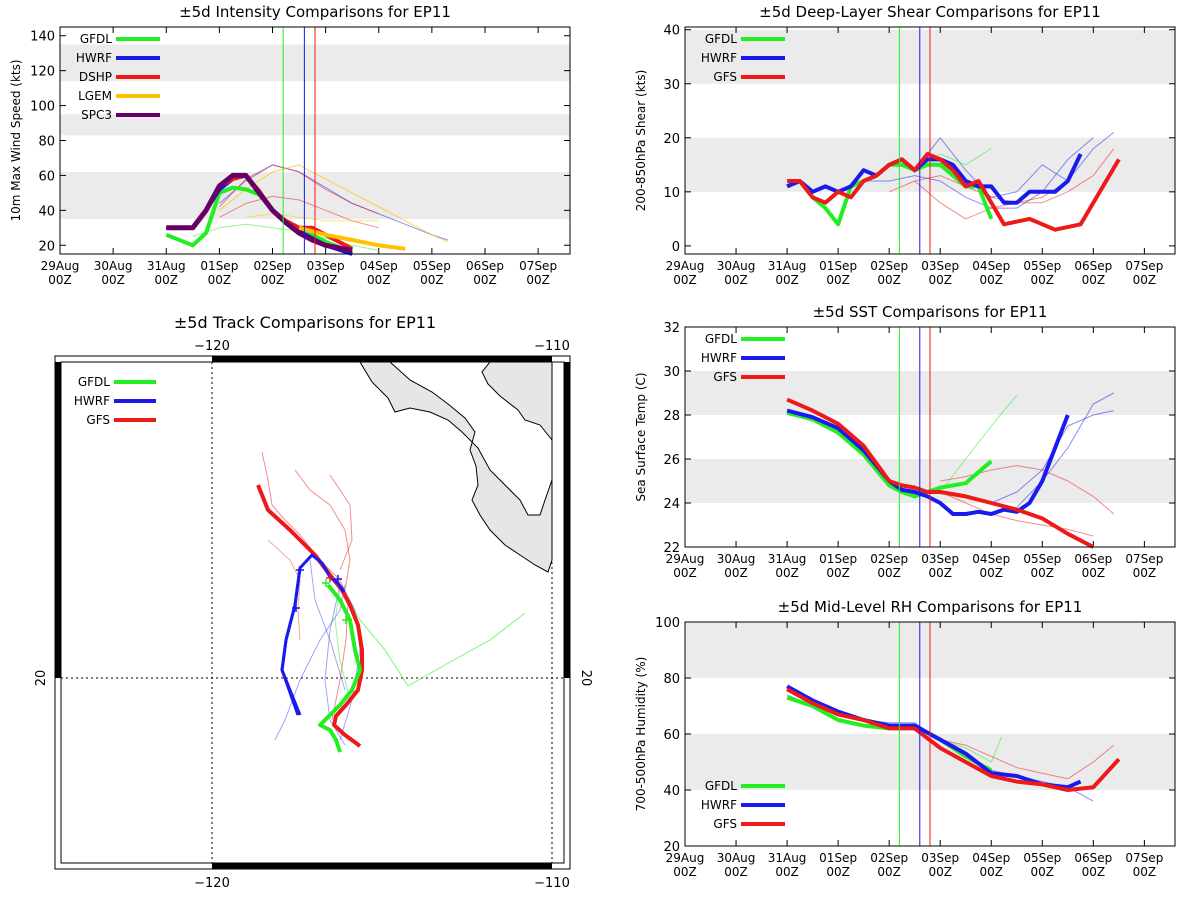 This screenshot has height=900, width=1200. I want to click on chart-rh-xtick-label-day-4: 02Sep, so click(889, 858).